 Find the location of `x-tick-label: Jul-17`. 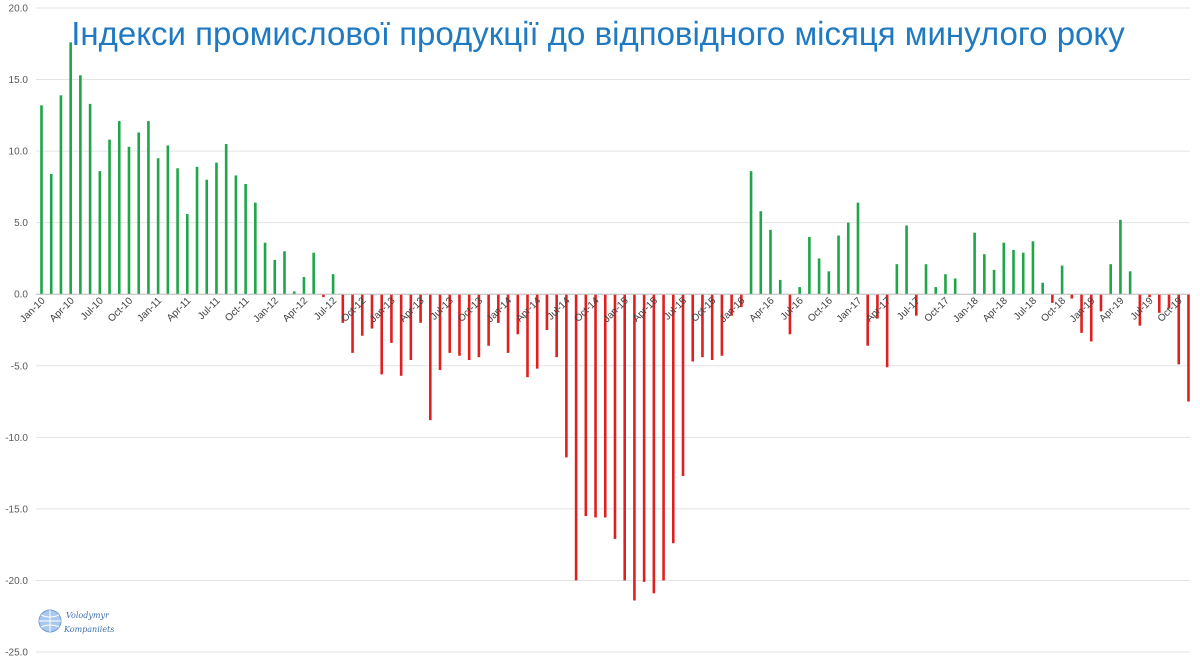

x-tick-label: Jul-17 is located at coordinates (908, 308).